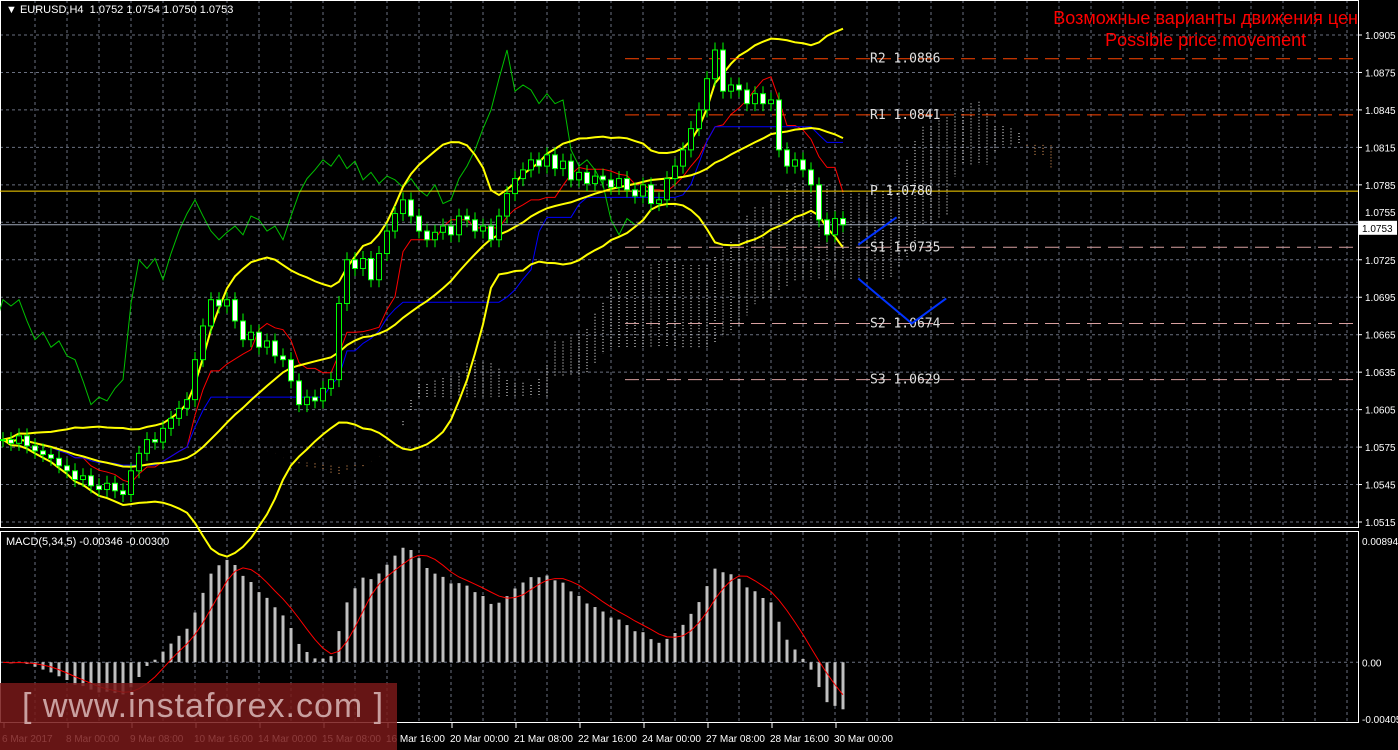 This screenshot has width=1398, height=750. I want to click on macd-signal-line, so click(423, 625).